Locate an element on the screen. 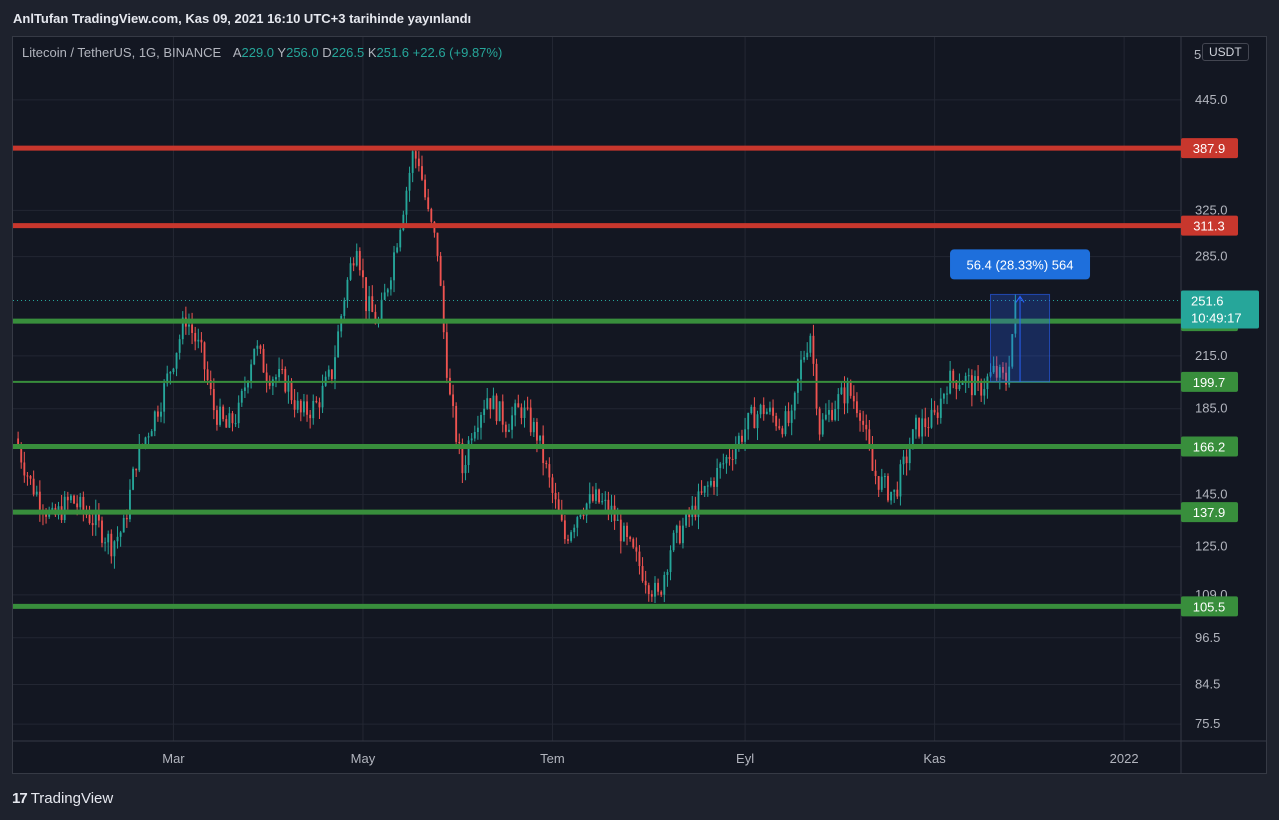 The height and width of the screenshot is (820, 1279). y-tick-label: 84.5 is located at coordinates (1207, 684).